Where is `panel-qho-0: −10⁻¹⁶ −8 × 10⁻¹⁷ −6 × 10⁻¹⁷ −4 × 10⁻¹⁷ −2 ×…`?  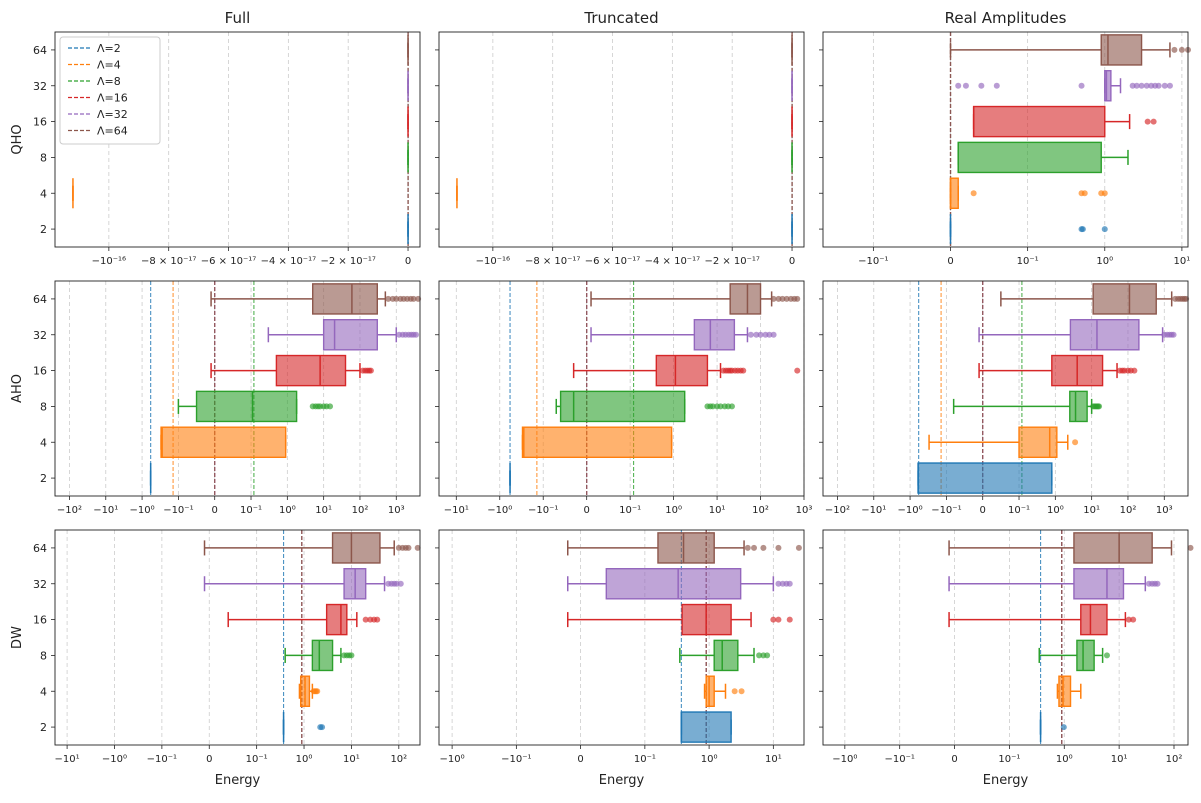
panel-qho-0: −10⁻¹⁶ −8 × 10⁻¹⁷ −6 × 10⁻¹⁷ −4 × 10⁻¹⁷ −2 ×… is located at coordinates (227, 149).